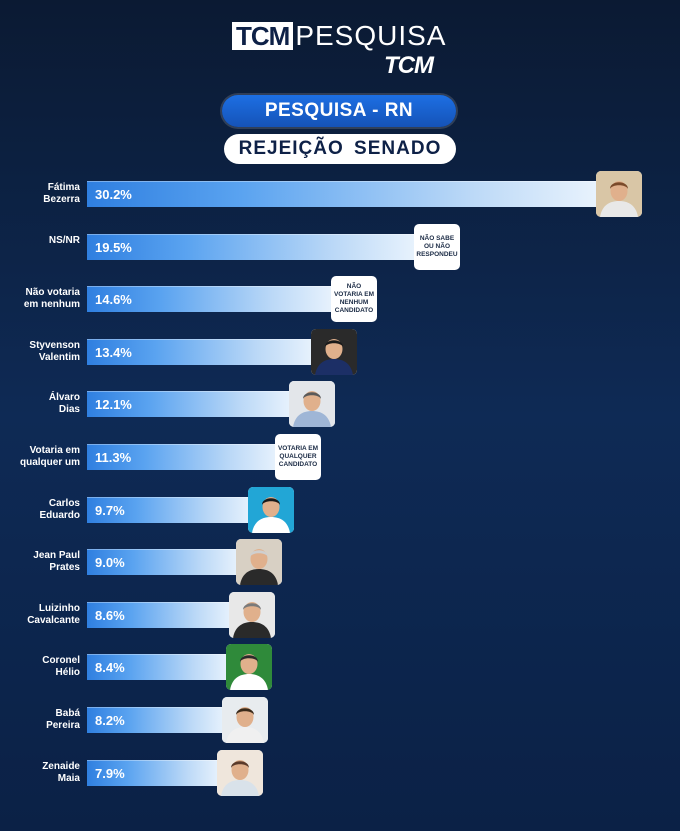 The image size is (680, 831). Describe the element at coordinates (49, 456) in the screenshot. I see `category-label: Votaria em qualquer um` at that location.